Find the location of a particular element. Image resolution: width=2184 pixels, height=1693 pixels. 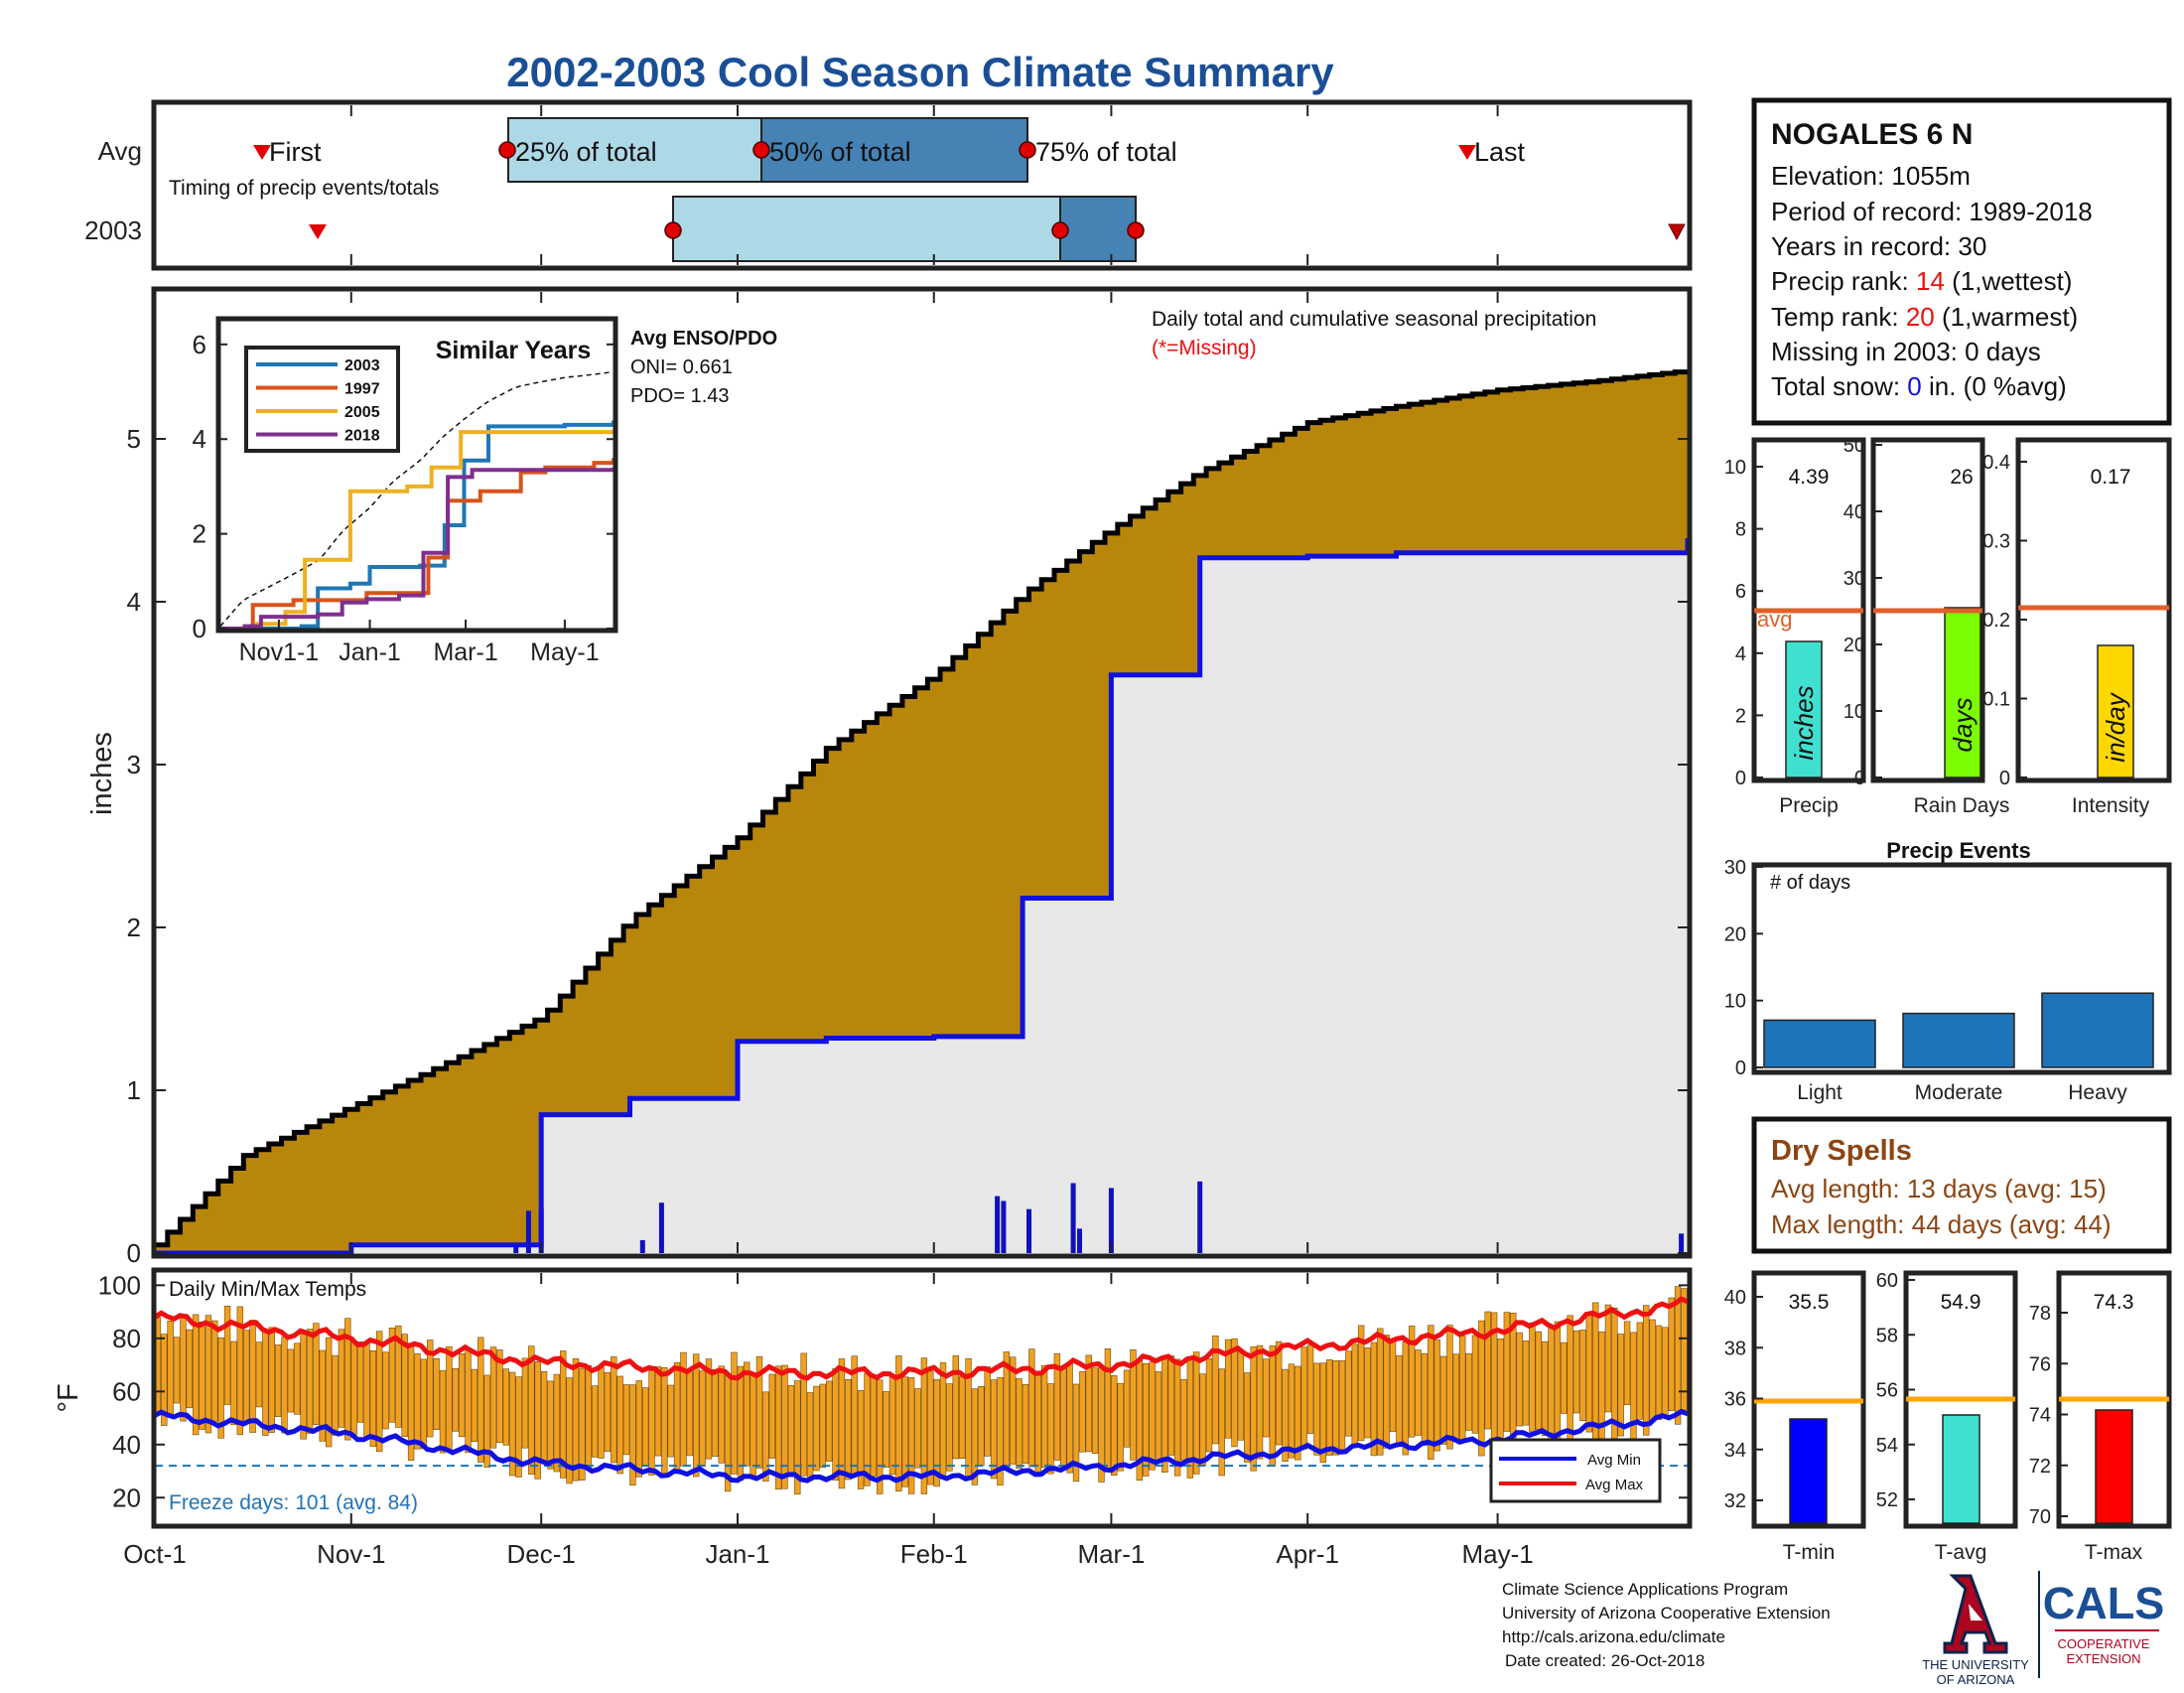

precip-tick-2: 2 is located at coordinates (1740, 716).